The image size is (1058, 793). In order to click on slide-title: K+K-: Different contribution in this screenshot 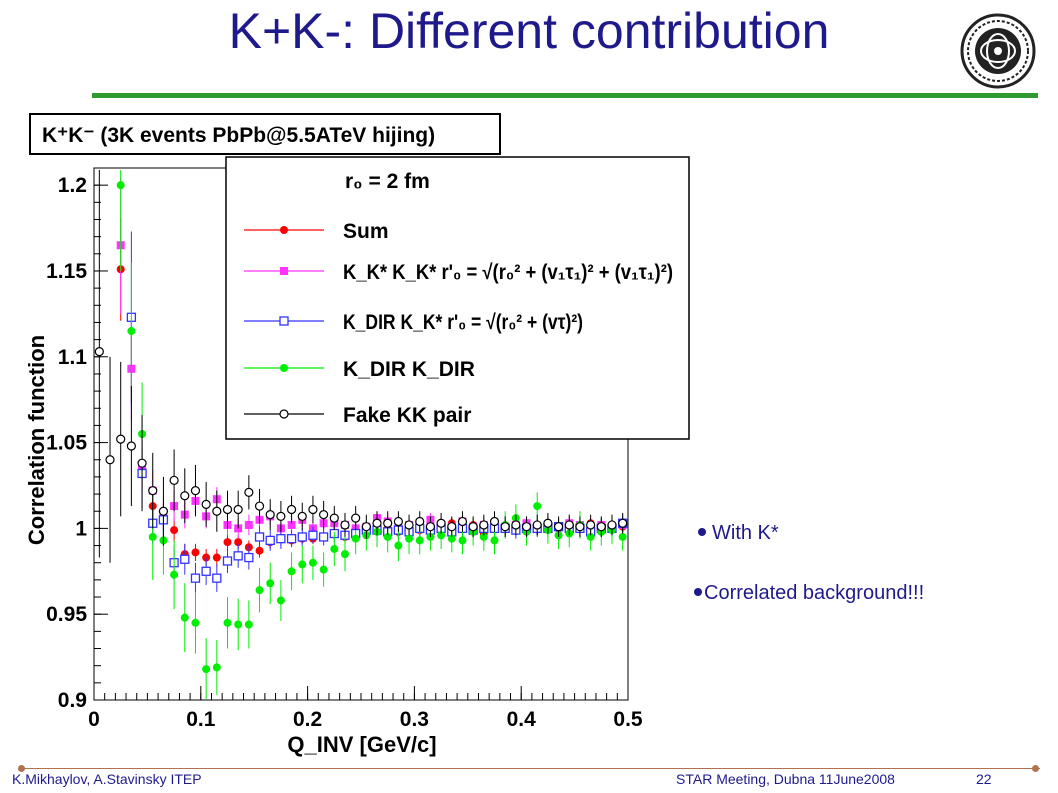, I will do `click(529, 31)`.